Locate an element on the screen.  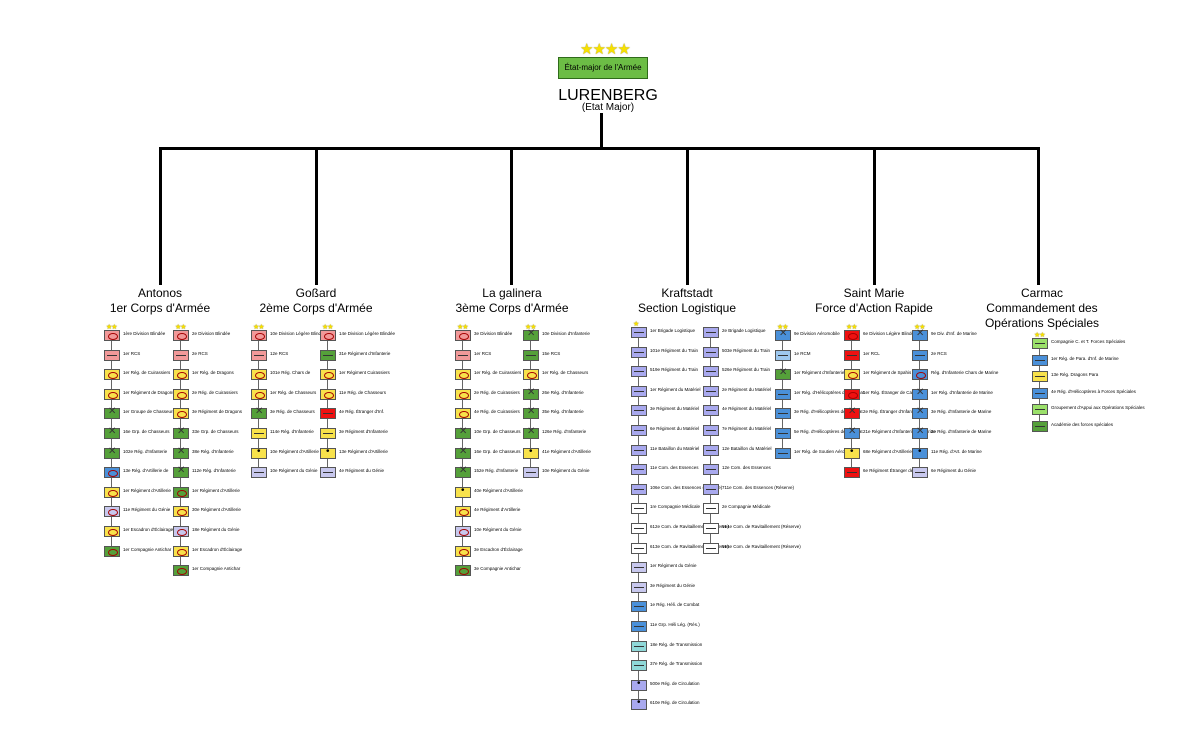
unit-entry: 1re Compagnie Médicale is located at coordinates (671, 510).